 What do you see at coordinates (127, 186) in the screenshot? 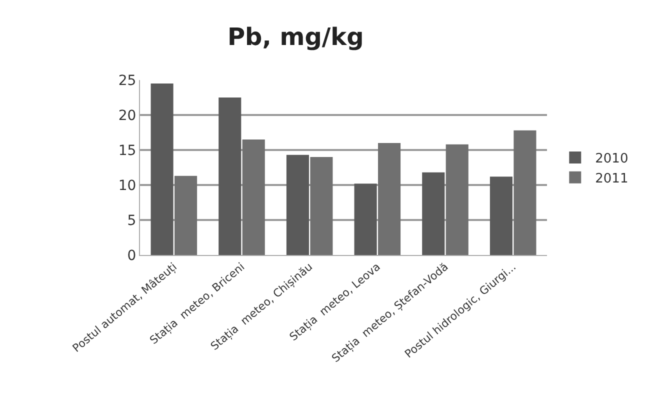
I see `y-tick-label: 10` at bounding box center [127, 186].